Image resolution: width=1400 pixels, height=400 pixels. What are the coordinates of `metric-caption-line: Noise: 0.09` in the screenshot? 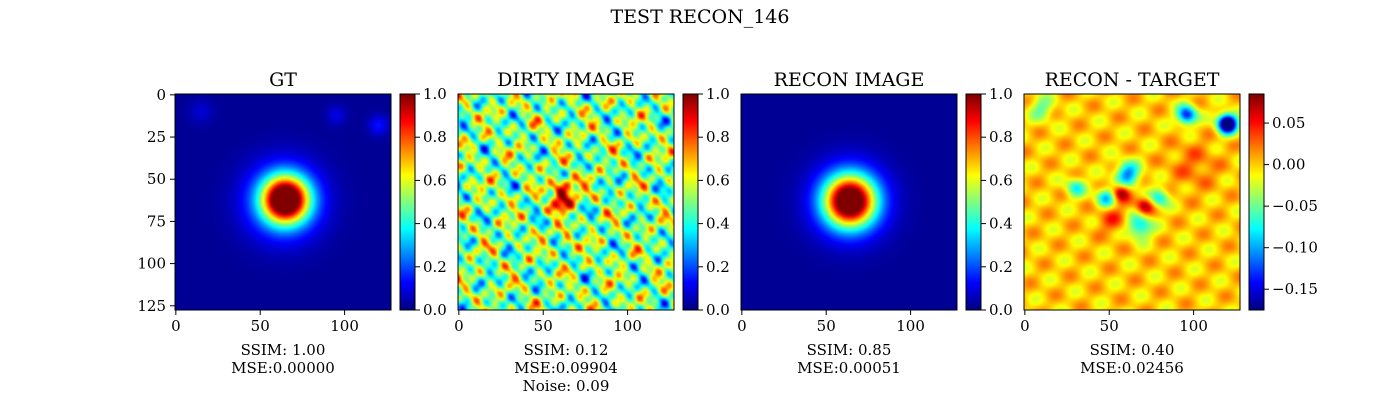 It's located at (566, 386).